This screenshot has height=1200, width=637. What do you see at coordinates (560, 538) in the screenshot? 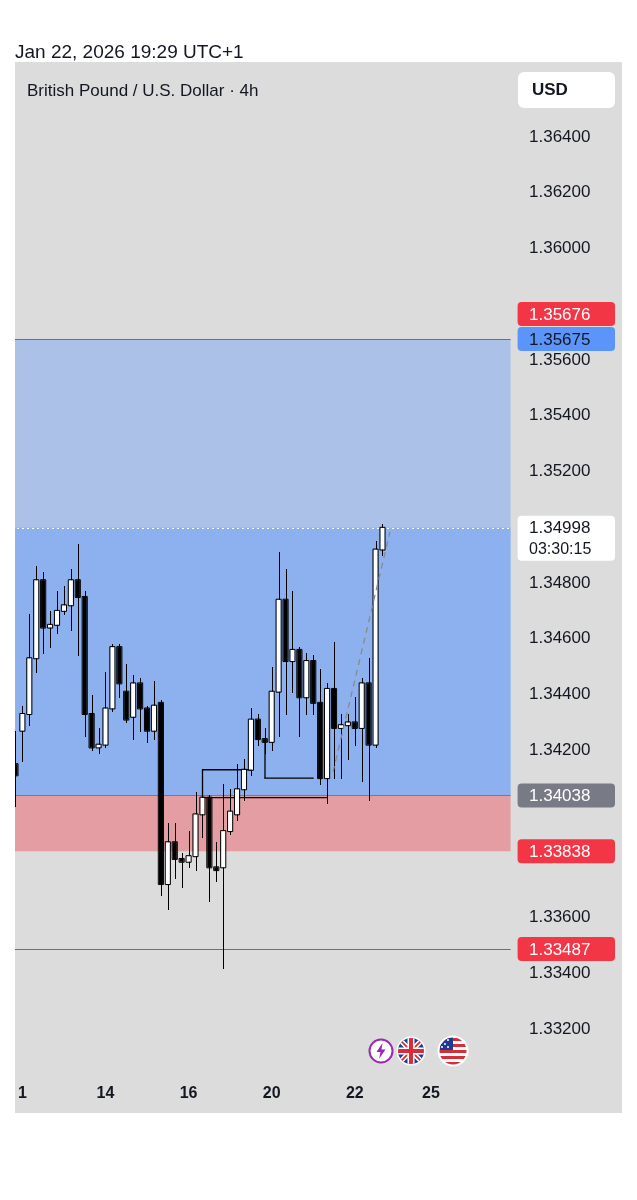
I see `ref-line-label: 1.34998 03:30:15` at bounding box center [560, 538].